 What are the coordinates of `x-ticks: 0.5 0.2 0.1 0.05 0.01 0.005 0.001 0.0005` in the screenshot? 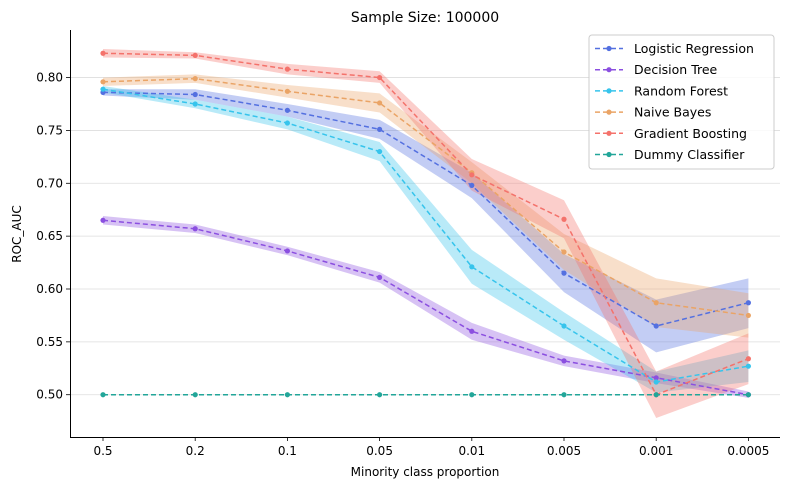 It's located at (431, 447).